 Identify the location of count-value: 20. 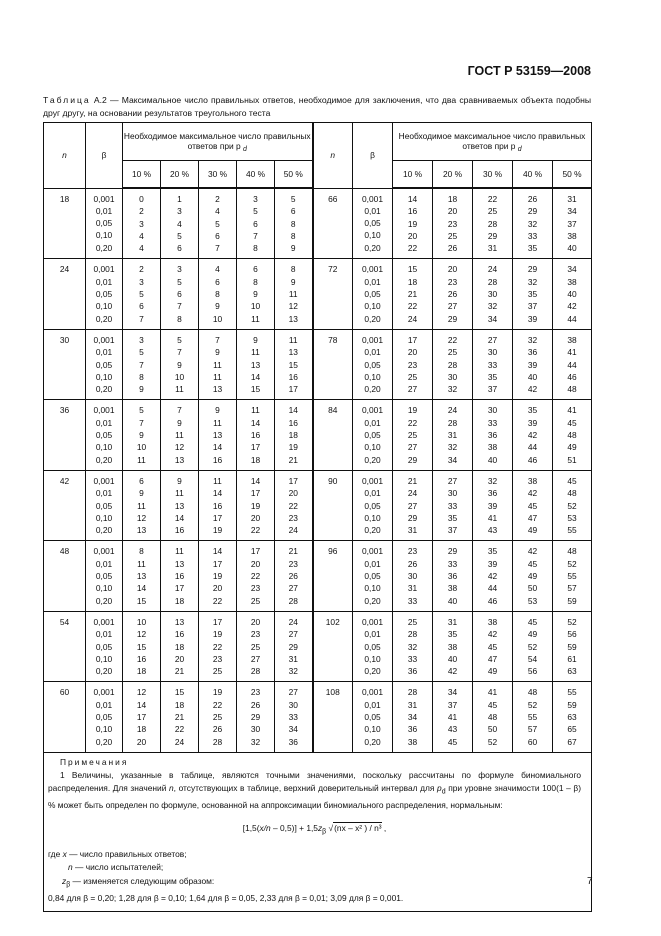
(179, 658).